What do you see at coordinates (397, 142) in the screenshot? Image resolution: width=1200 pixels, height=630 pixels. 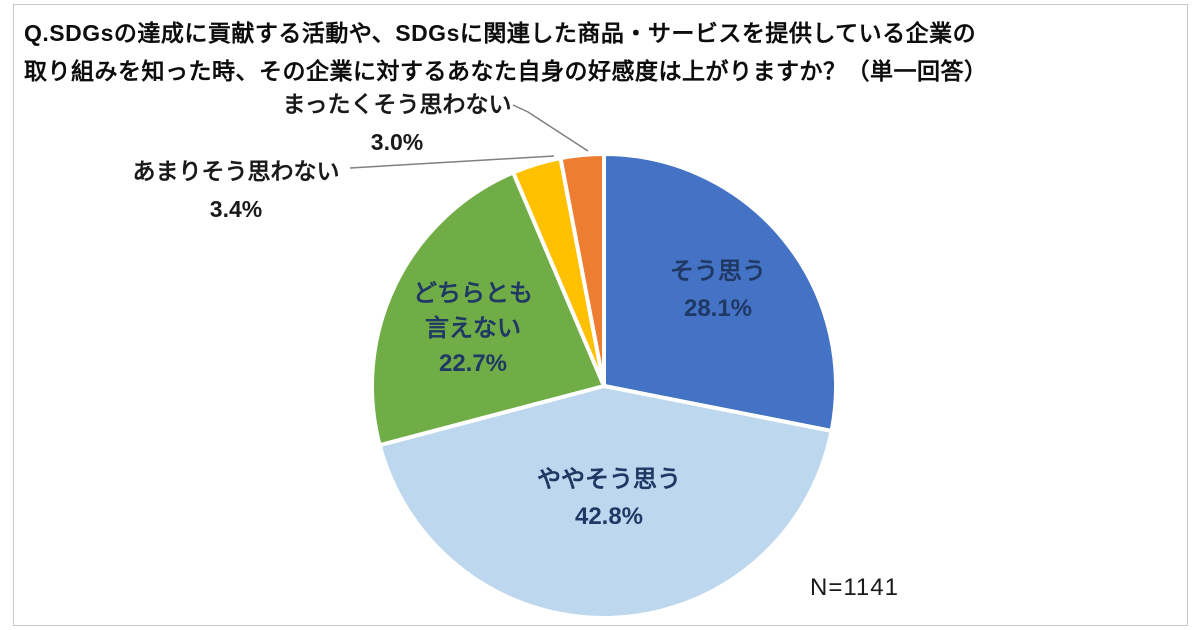 I see `slice-label-pct: 3.0%` at bounding box center [397, 142].